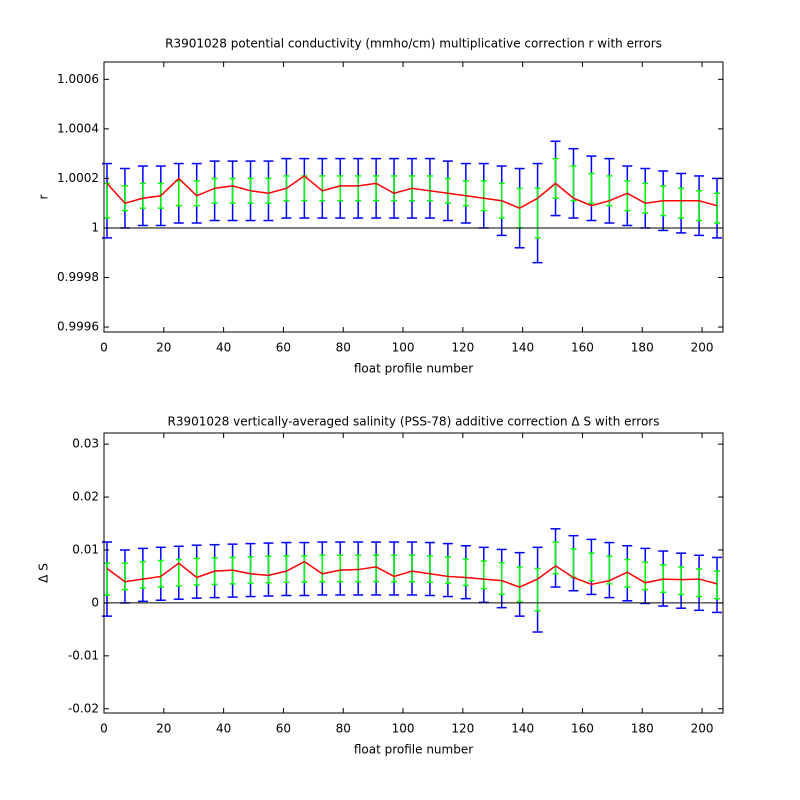 This screenshot has width=800, height=800. What do you see at coordinates (44, 573) in the screenshot?
I see `y-axis-label: Δ S` at bounding box center [44, 573].